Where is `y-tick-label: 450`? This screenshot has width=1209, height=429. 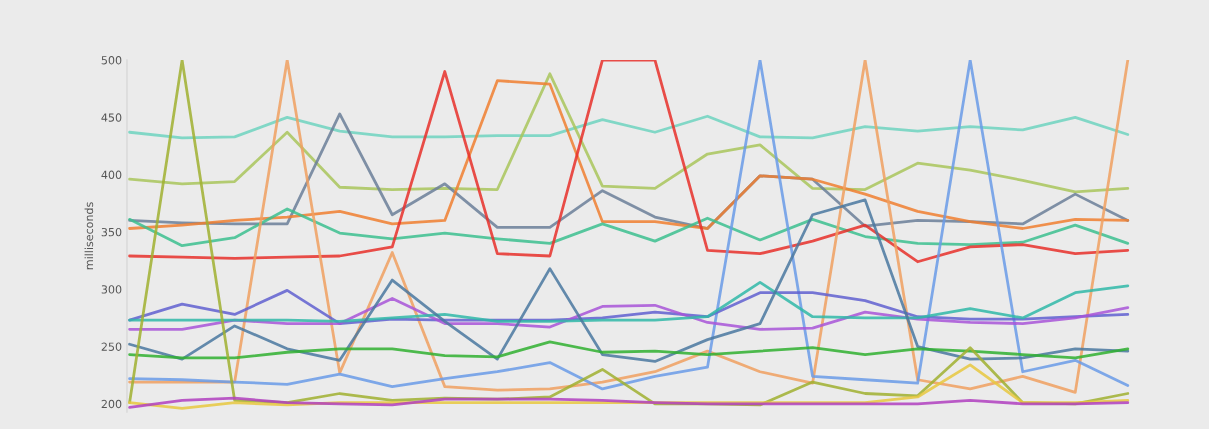
y-tick-label: 450 is located at coordinates (111, 117).